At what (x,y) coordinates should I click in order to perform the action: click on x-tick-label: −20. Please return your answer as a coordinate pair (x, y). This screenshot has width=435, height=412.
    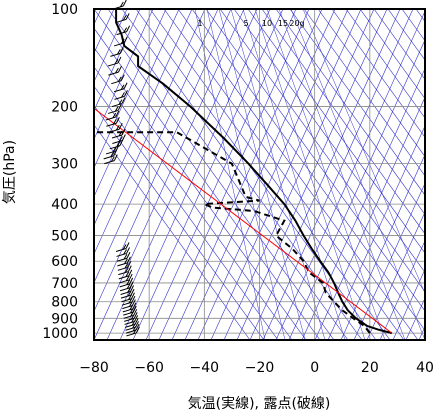
    Looking at the image, I should click on (260, 368).